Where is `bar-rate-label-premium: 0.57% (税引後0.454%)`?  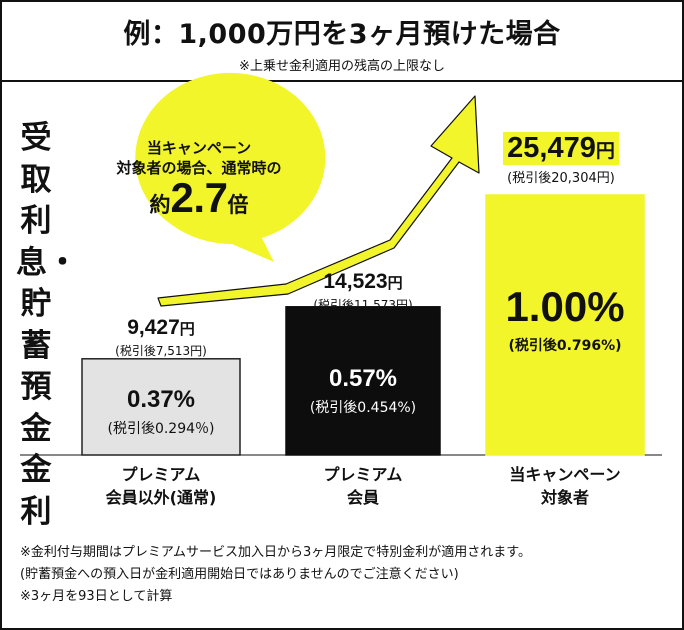 bar-rate-label-premium: 0.57% (税引後0.454%) is located at coordinates (363, 391).